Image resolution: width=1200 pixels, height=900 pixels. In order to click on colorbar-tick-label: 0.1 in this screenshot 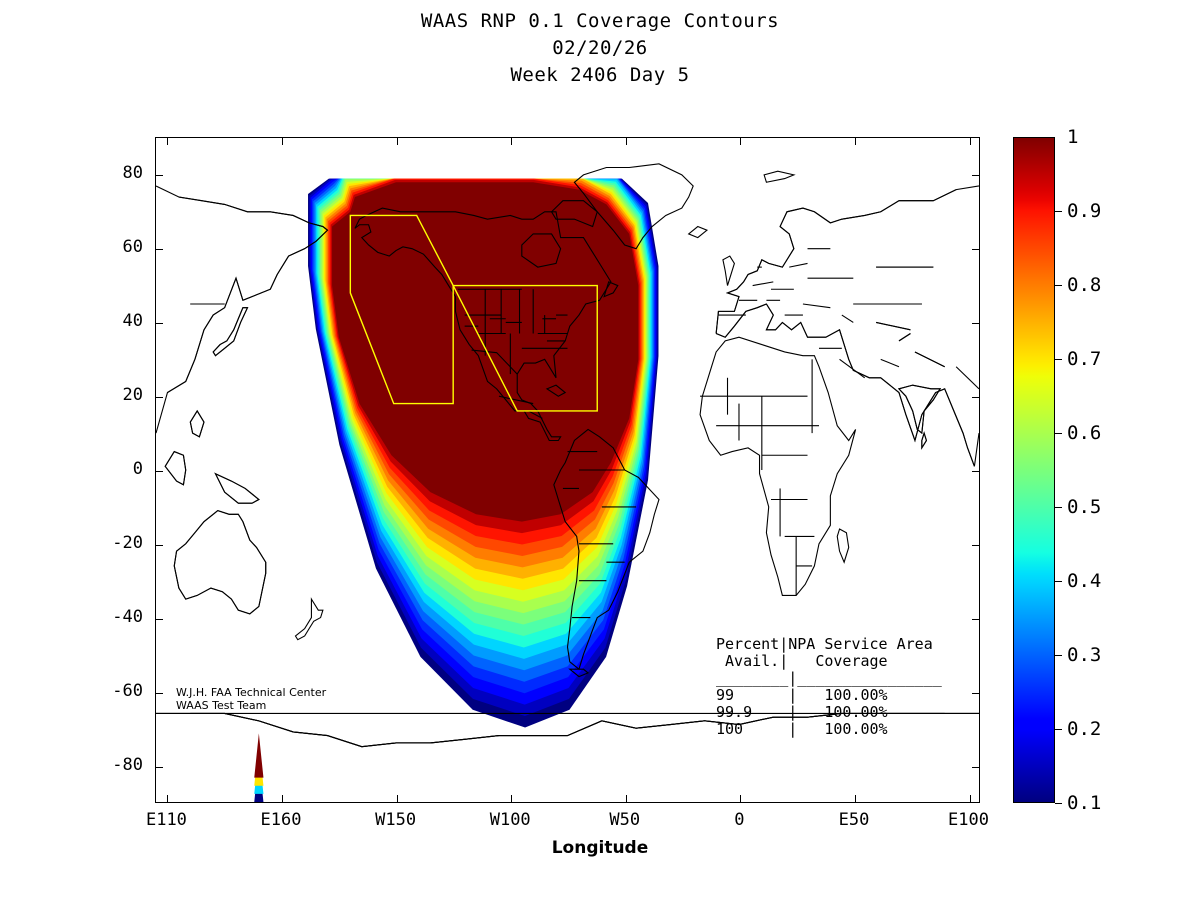, I will do `click(1084, 803)`.